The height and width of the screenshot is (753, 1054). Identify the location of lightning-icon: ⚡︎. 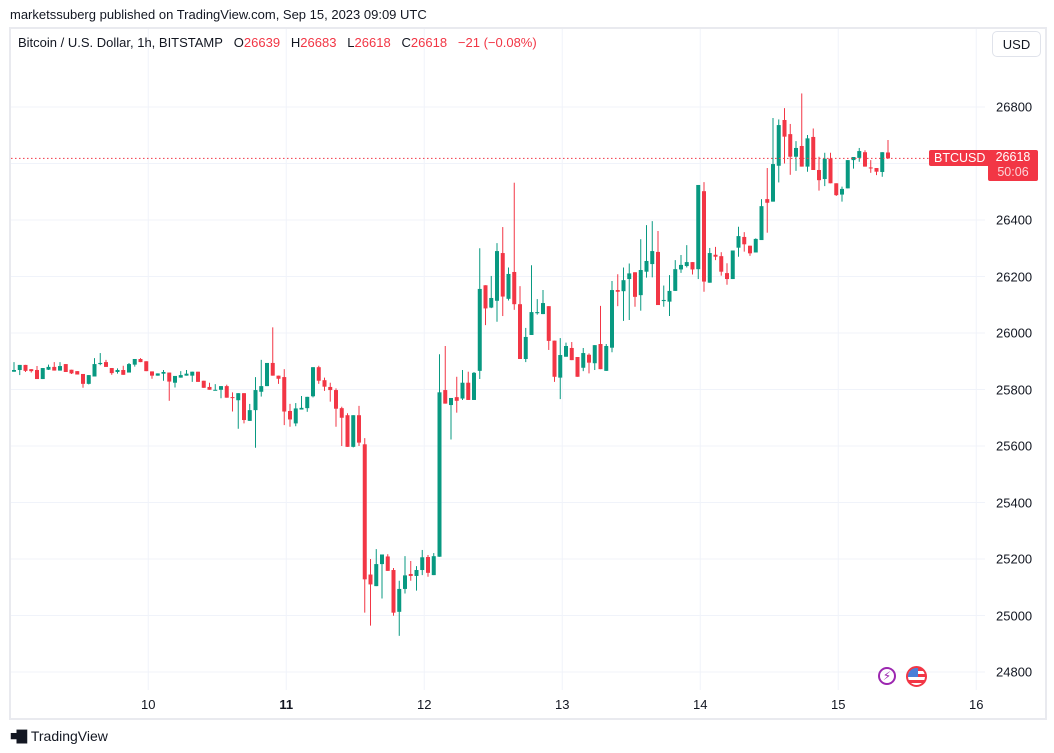
(887, 676).